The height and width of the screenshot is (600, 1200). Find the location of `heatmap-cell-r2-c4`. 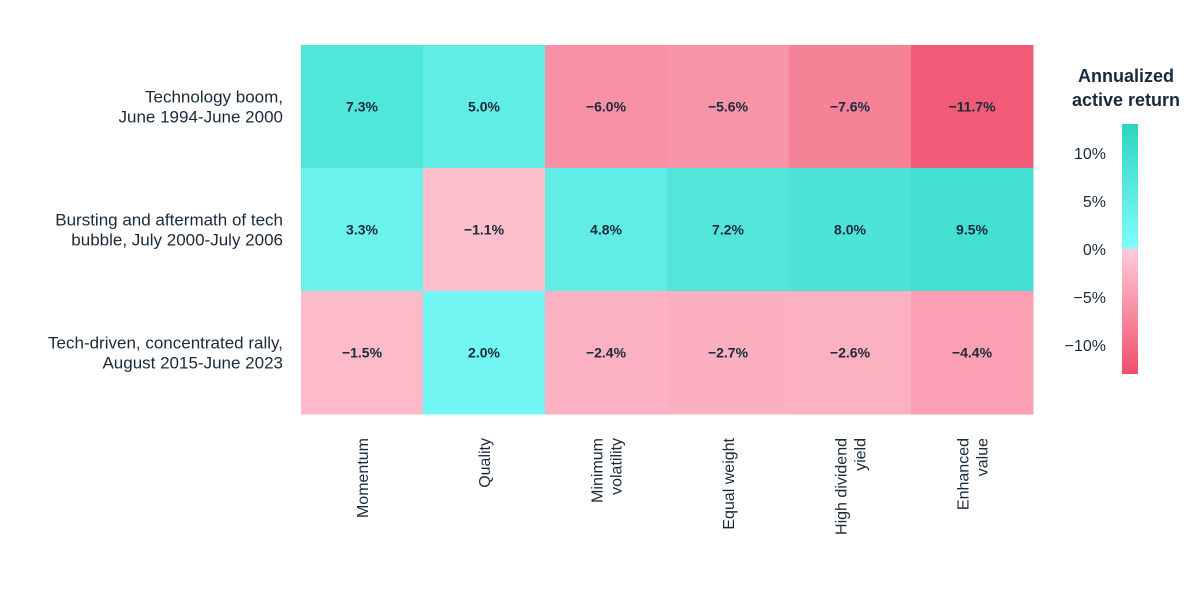

heatmap-cell-r2-c4 is located at coordinates (850, 353).